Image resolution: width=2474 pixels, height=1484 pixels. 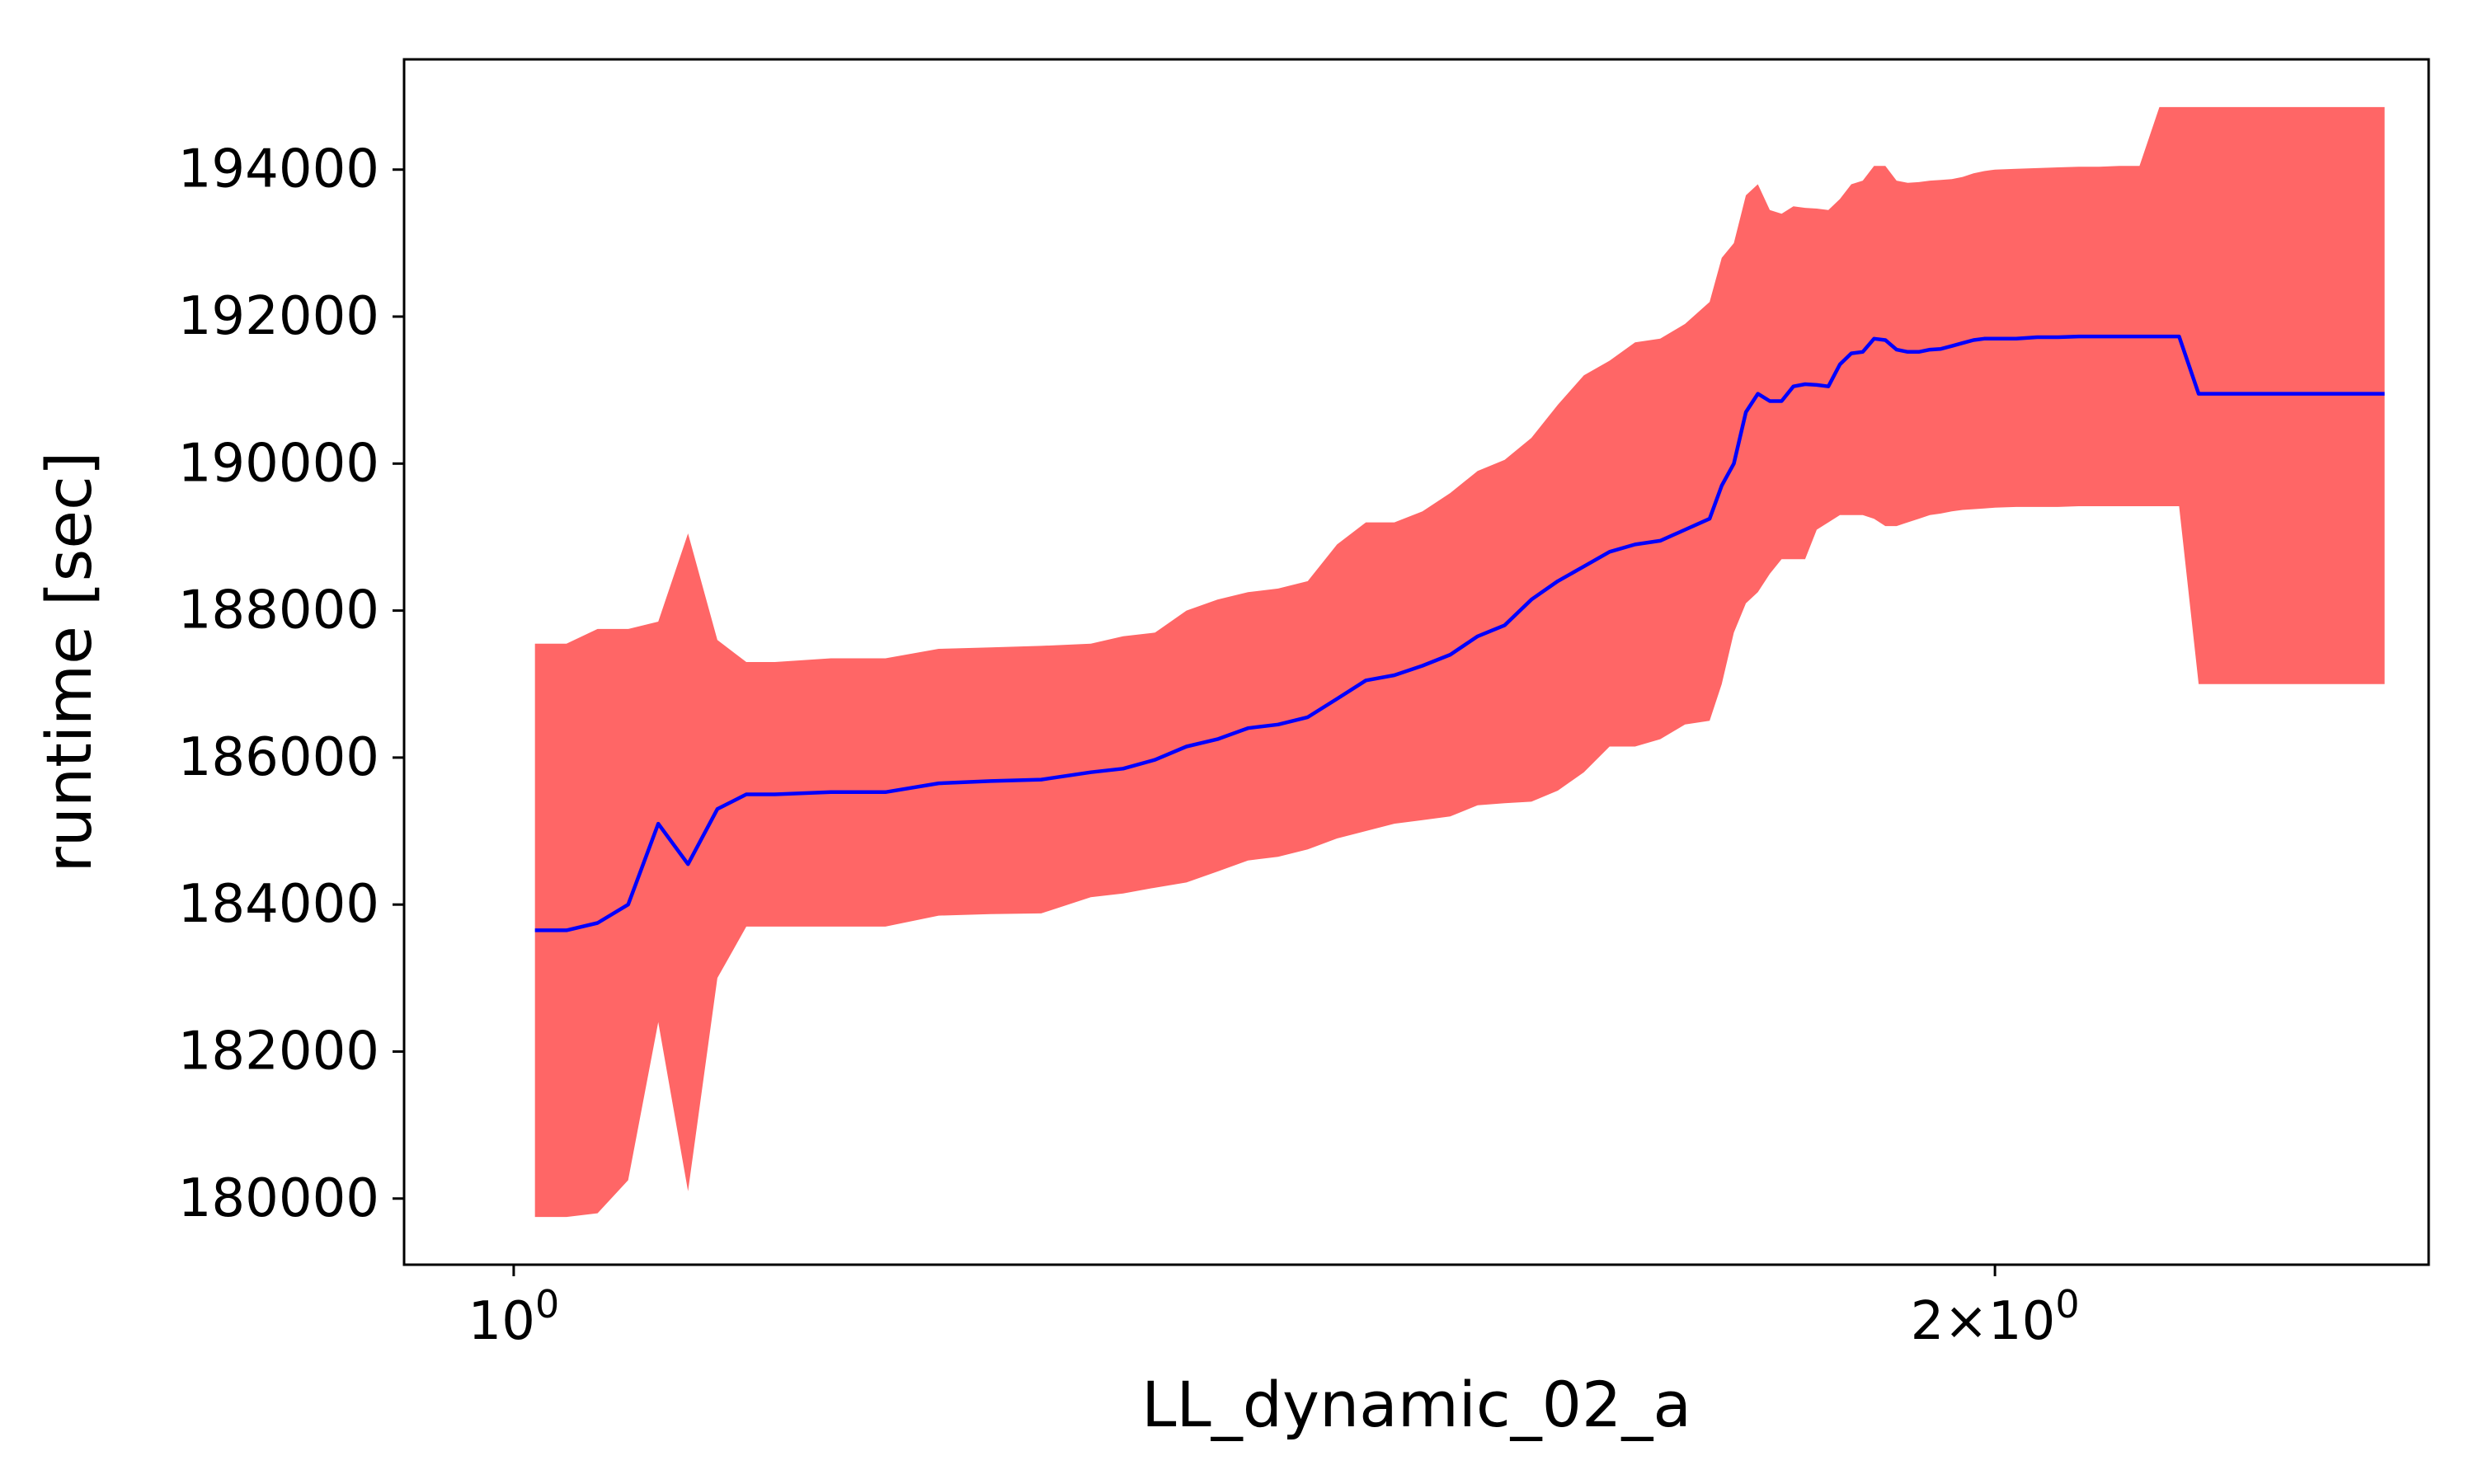 I want to click on x-tick-coefficient: 2, so click(x=1928, y=1321).